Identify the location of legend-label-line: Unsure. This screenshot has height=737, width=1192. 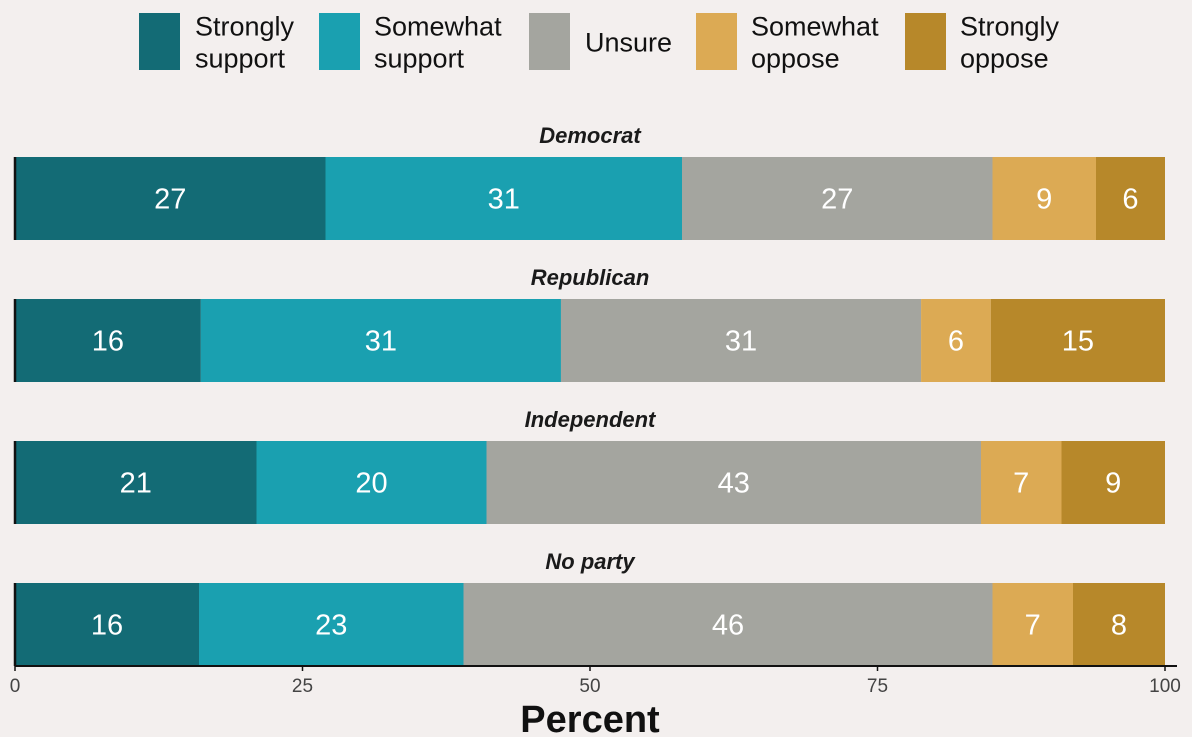
(628, 43).